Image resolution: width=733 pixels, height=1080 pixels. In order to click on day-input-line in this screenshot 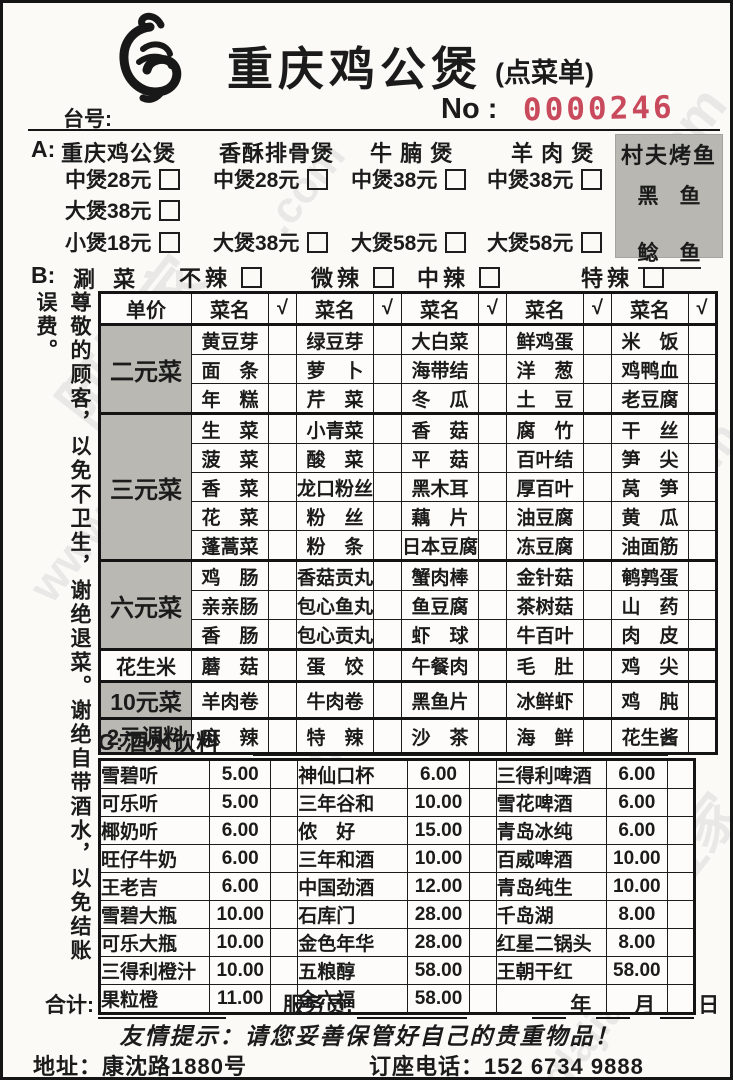, I will do `click(676, 1007)`.